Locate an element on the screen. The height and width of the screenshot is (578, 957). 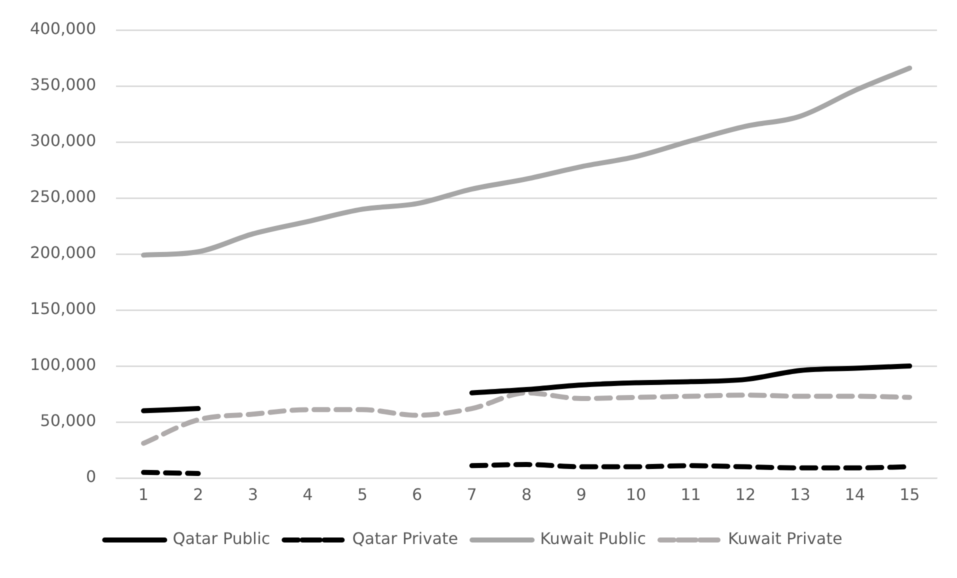
y-tick-label: 0 is located at coordinates (91, 476).